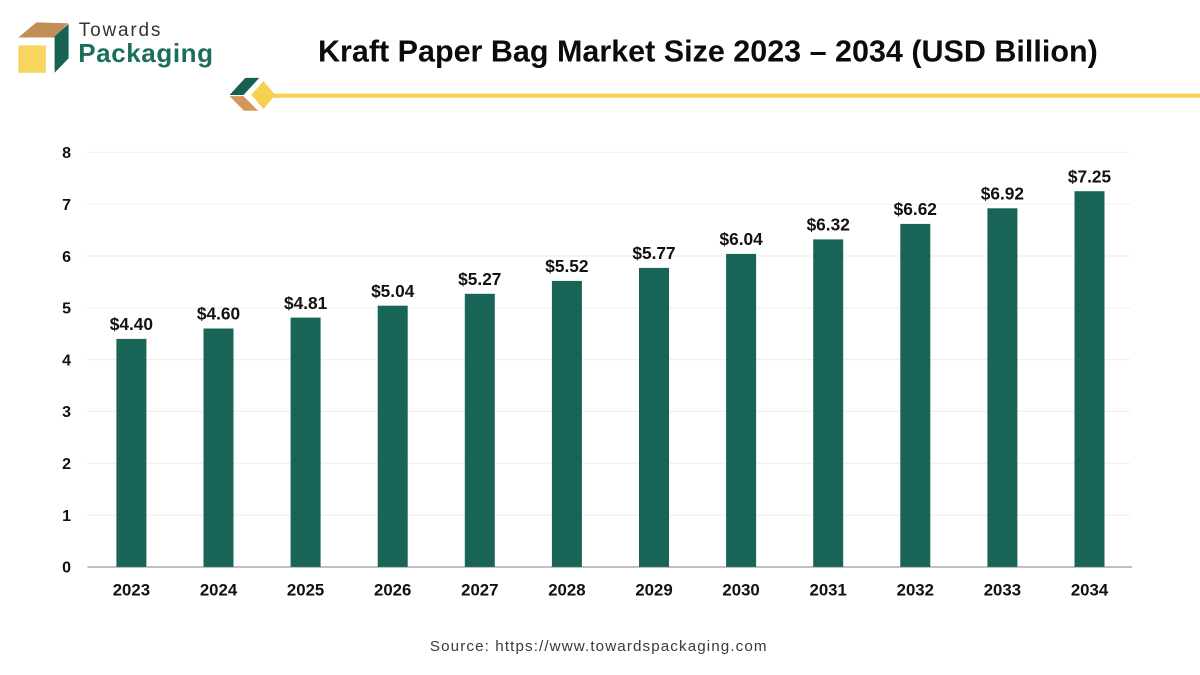  What do you see at coordinates (915, 209) in the screenshot?
I see `svg-text: $6.62` at bounding box center [915, 209].